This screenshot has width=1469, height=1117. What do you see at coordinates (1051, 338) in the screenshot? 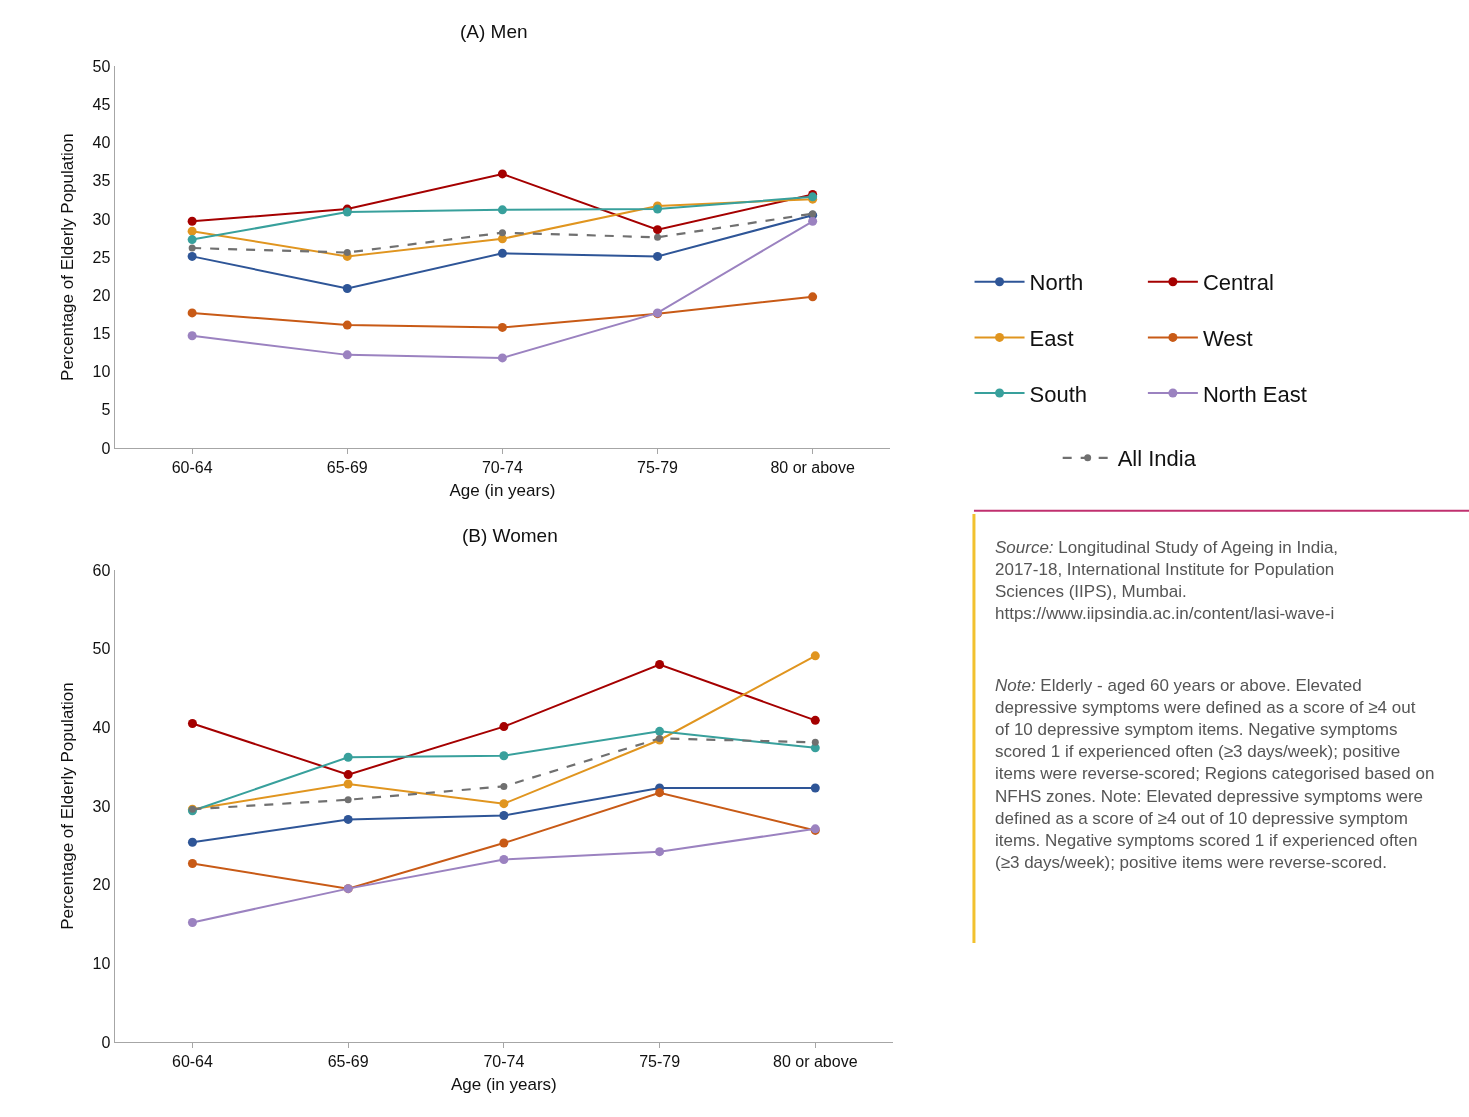
I see `legend-label: East` at bounding box center [1051, 338].